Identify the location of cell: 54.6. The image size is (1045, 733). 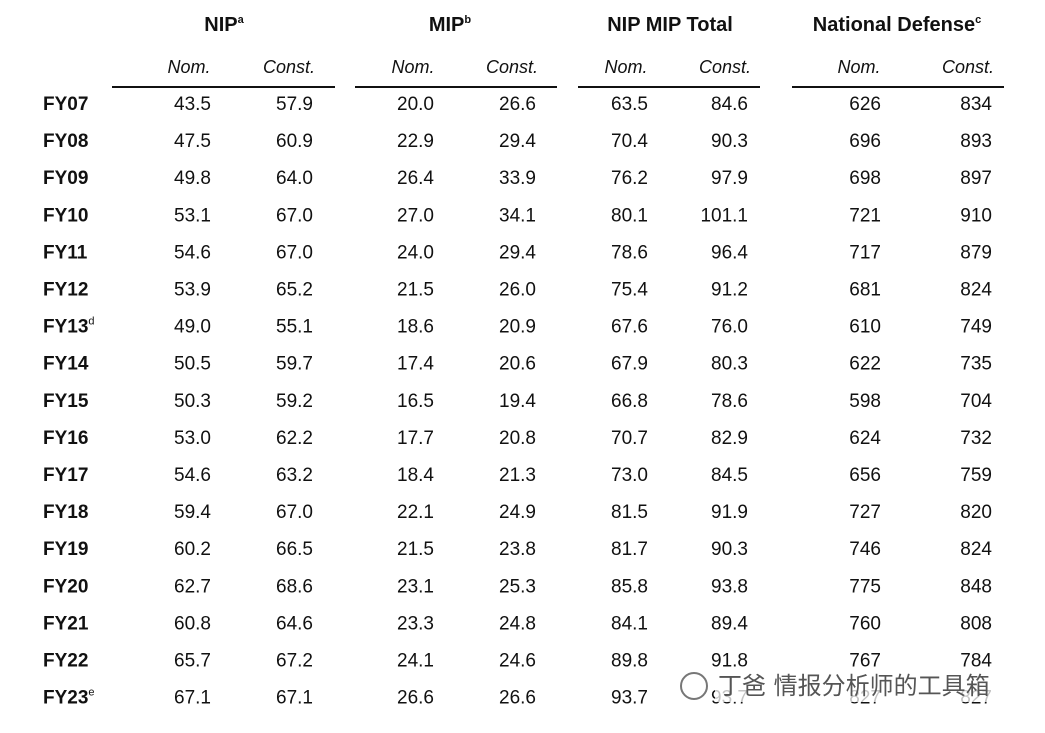
(192, 252).